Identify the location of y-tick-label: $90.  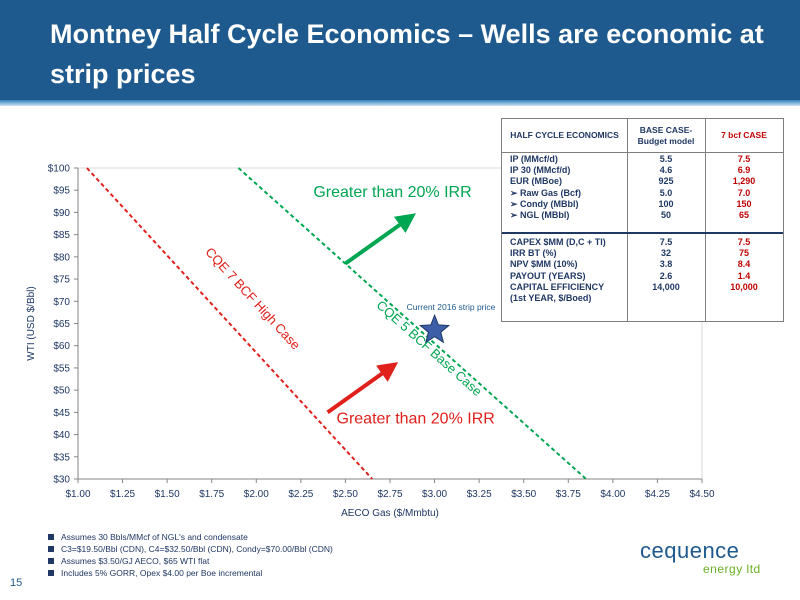
(61, 213).